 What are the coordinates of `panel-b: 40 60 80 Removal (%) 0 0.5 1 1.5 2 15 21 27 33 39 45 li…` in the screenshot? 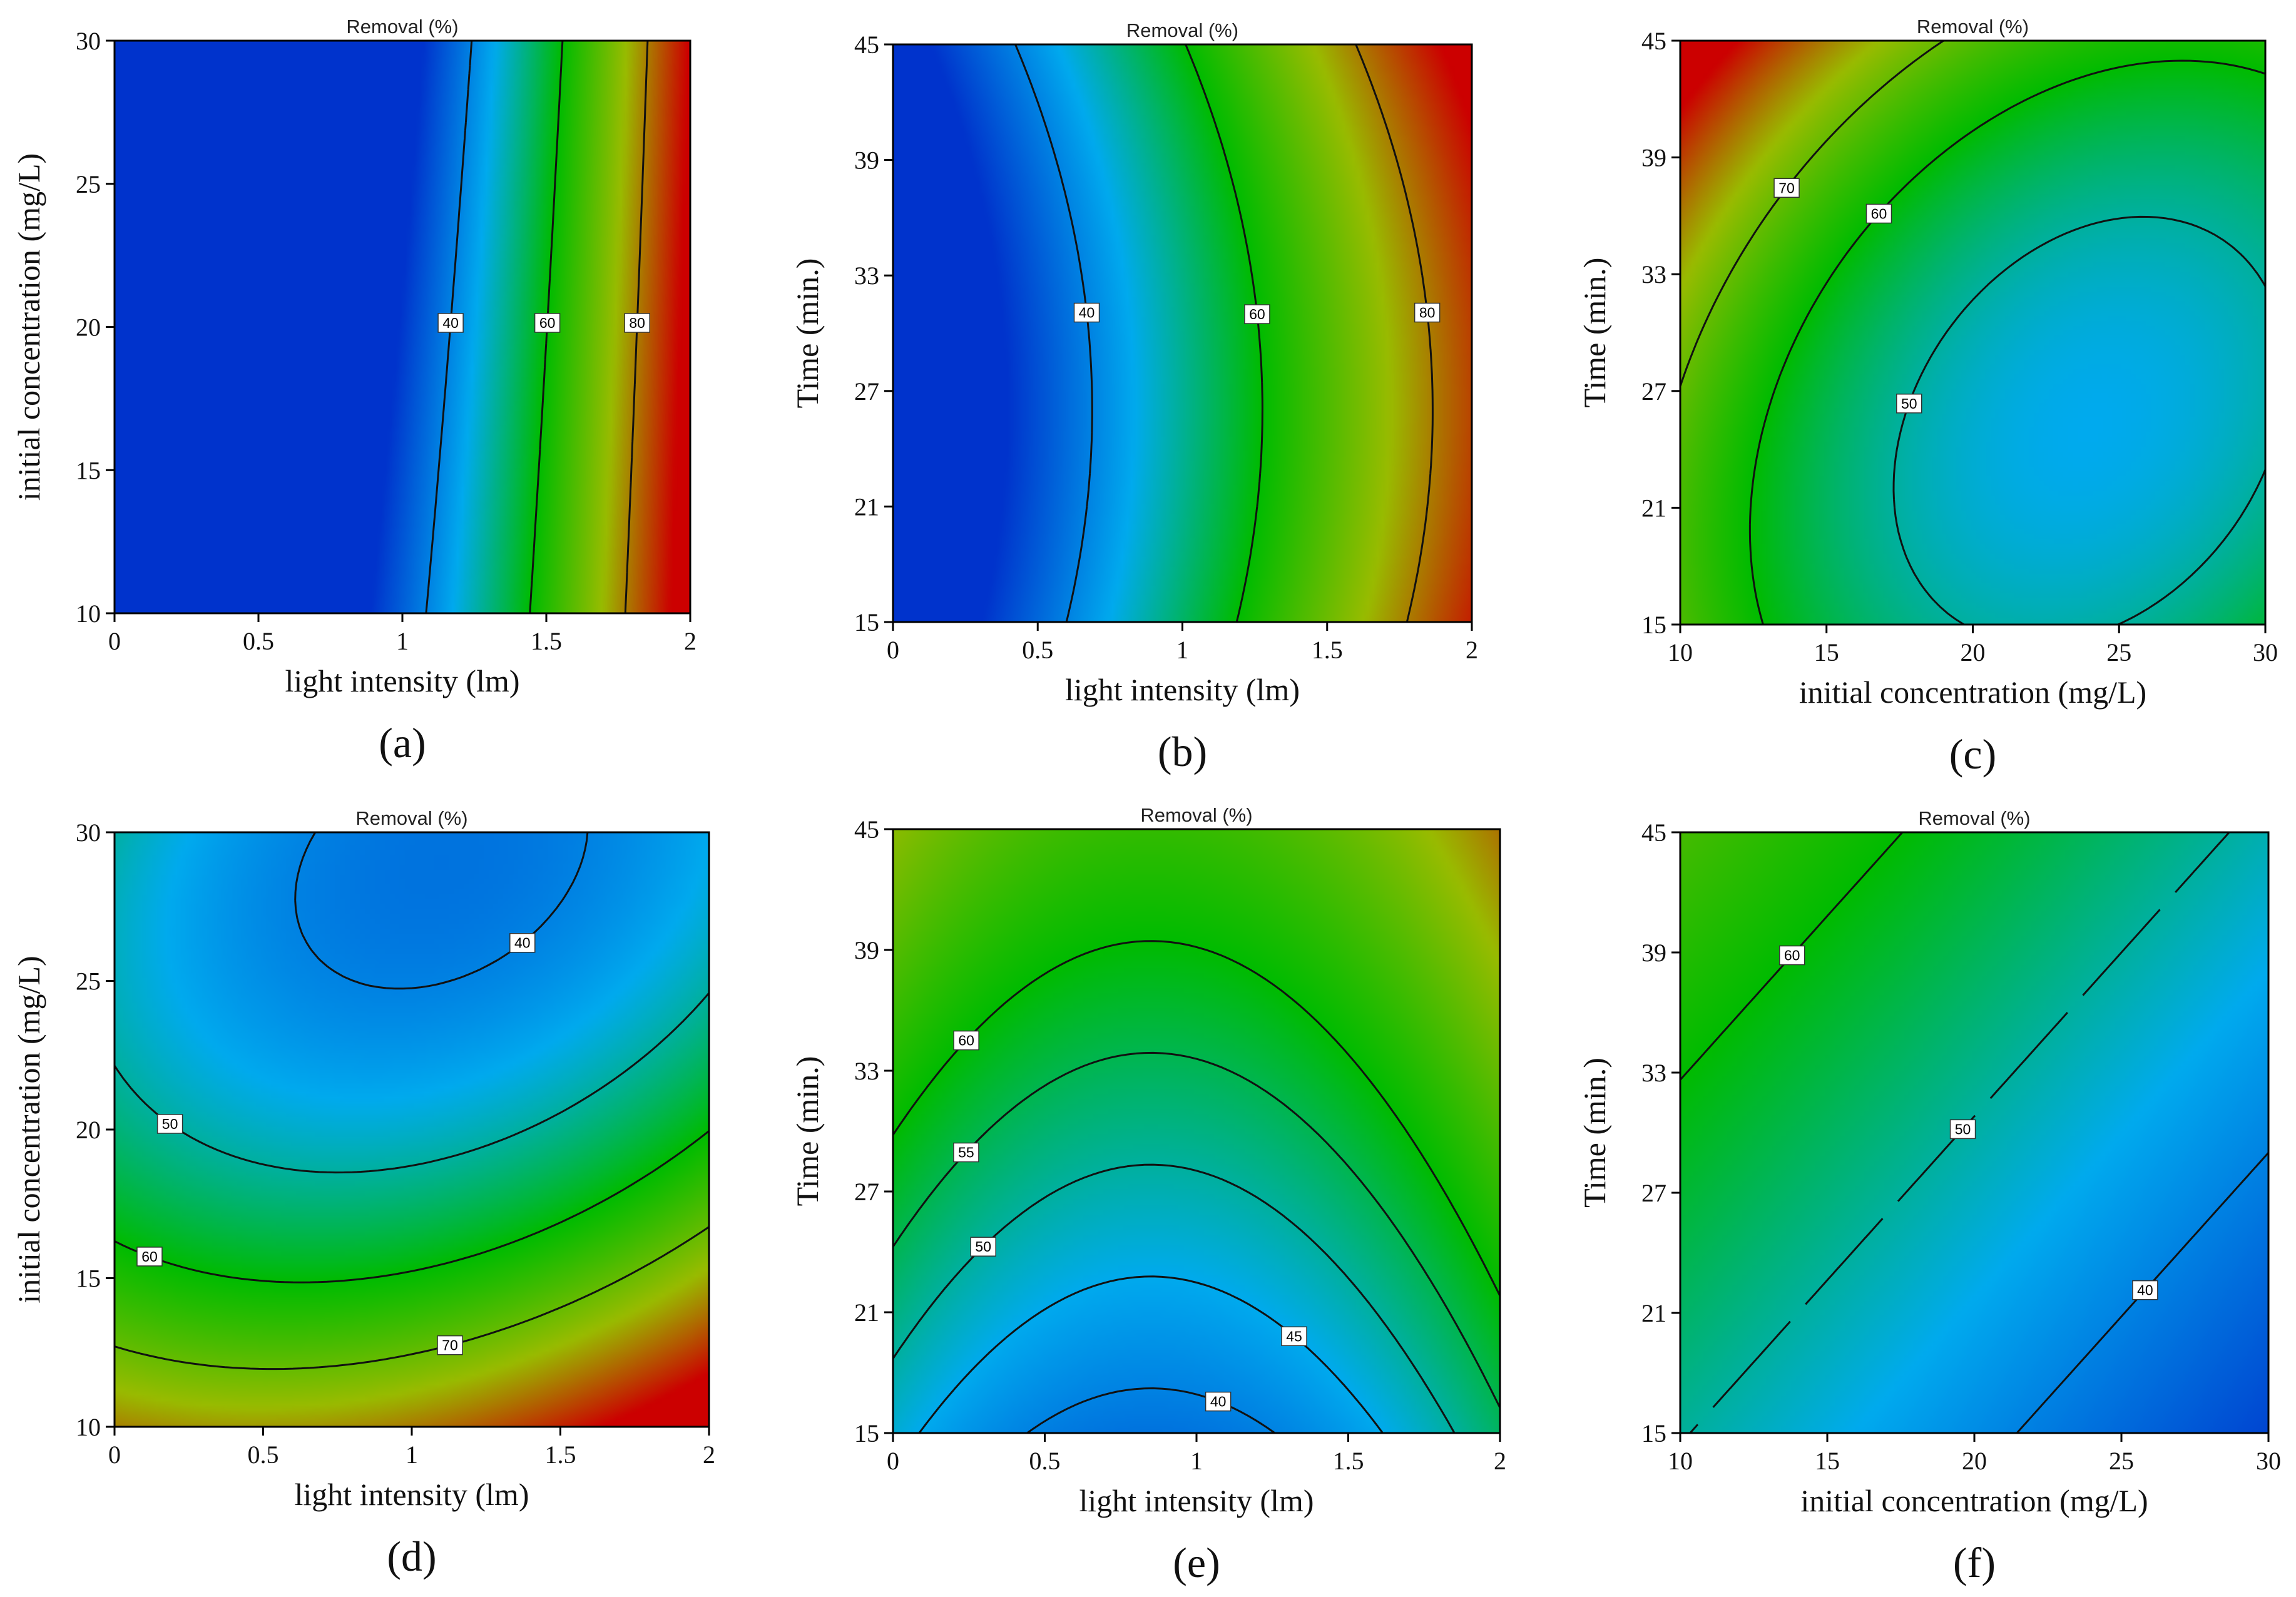 It's located at (1134, 397).